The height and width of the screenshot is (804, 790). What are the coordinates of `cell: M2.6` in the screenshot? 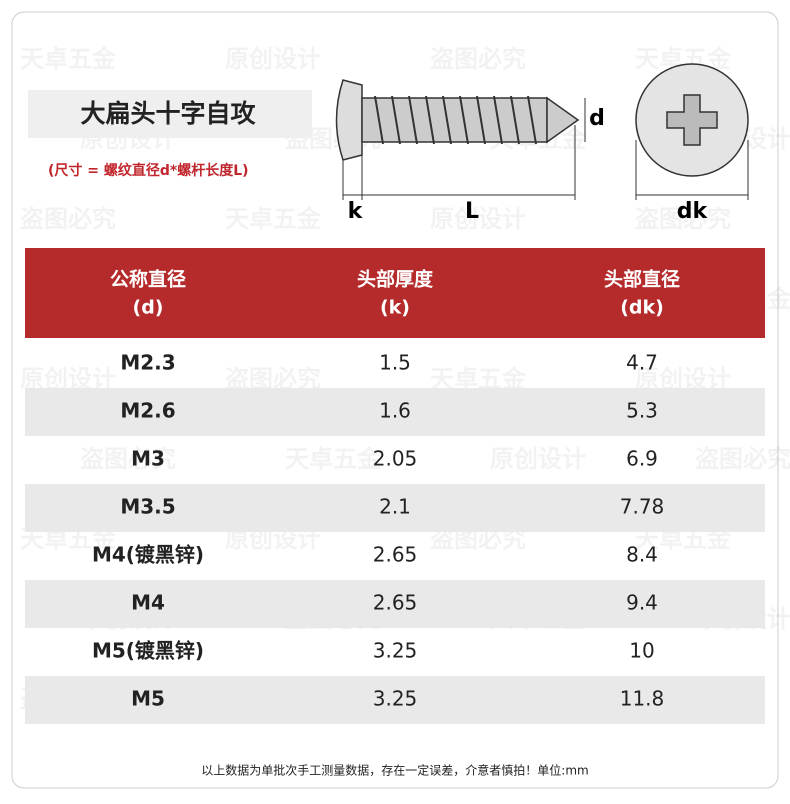 It's located at (147, 411).